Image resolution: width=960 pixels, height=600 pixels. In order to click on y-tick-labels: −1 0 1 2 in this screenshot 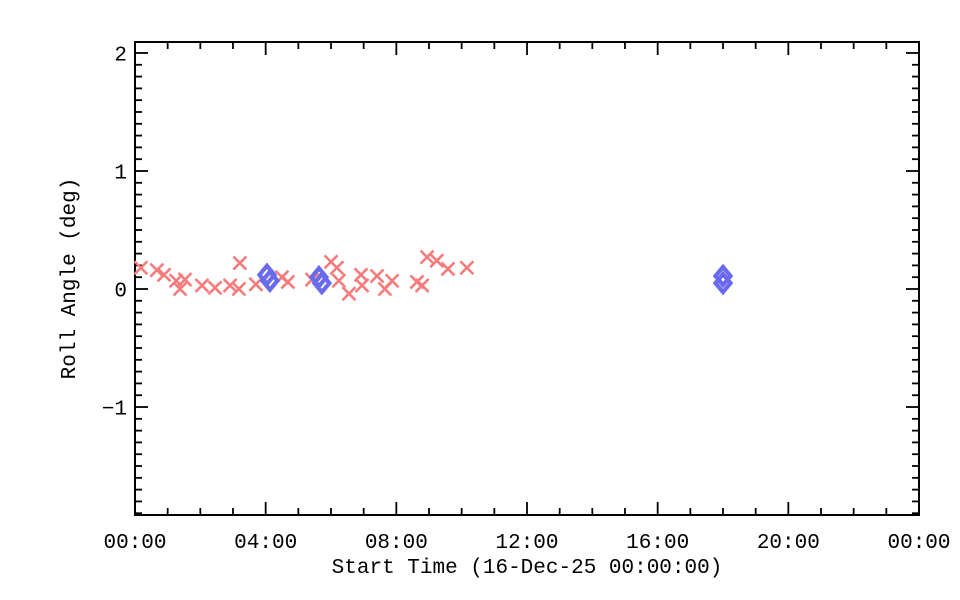, I will do `click(114, 232)`.